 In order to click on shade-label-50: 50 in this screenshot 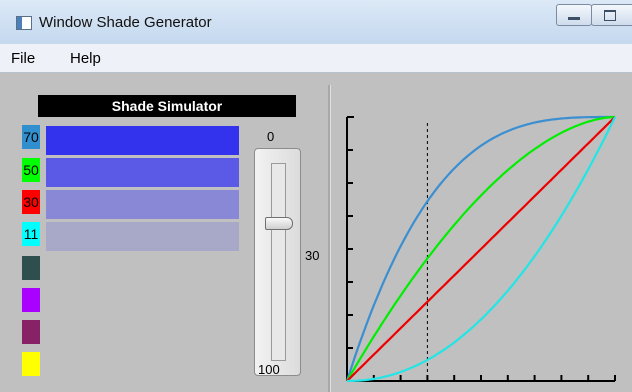, I will do `click(31, 170)`.